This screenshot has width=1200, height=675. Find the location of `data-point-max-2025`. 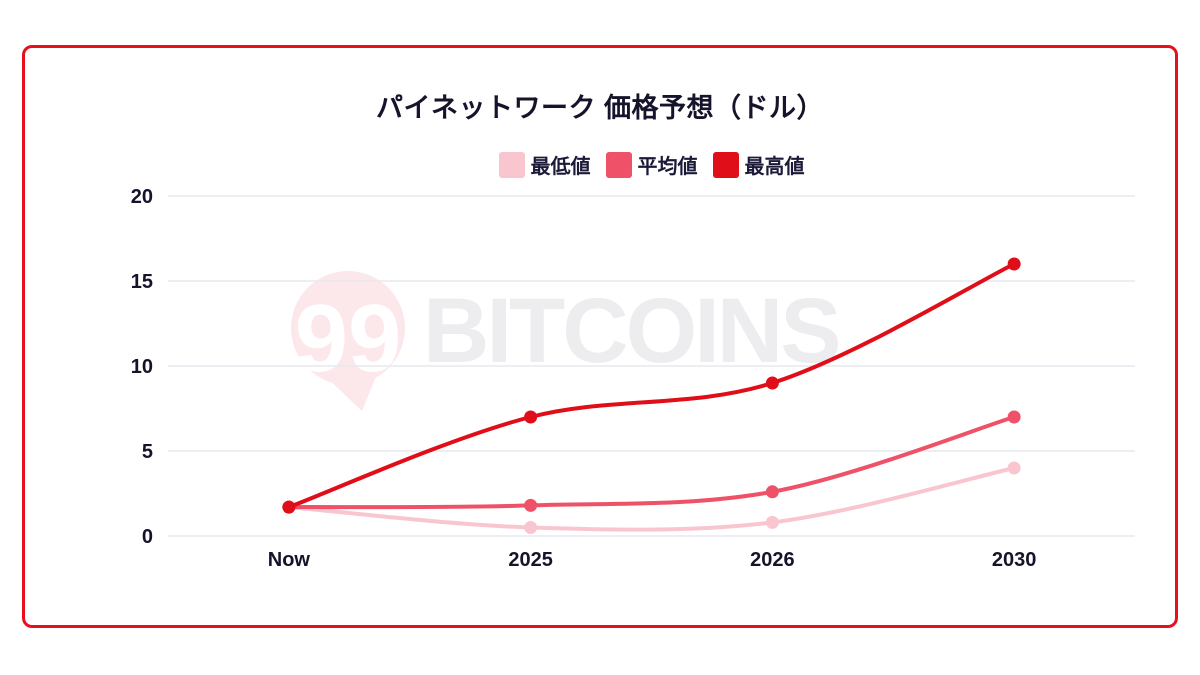

data-point-max-2025 is located at coordinates (531, 417).